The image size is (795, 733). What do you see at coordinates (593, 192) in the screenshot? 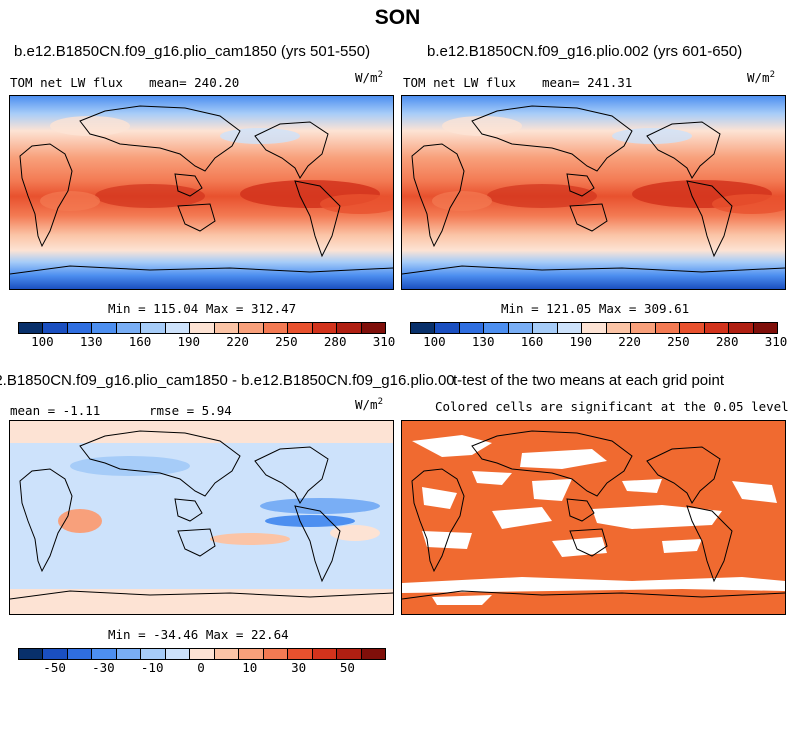
I see `panel2-map` at bounding box center [593, 192].